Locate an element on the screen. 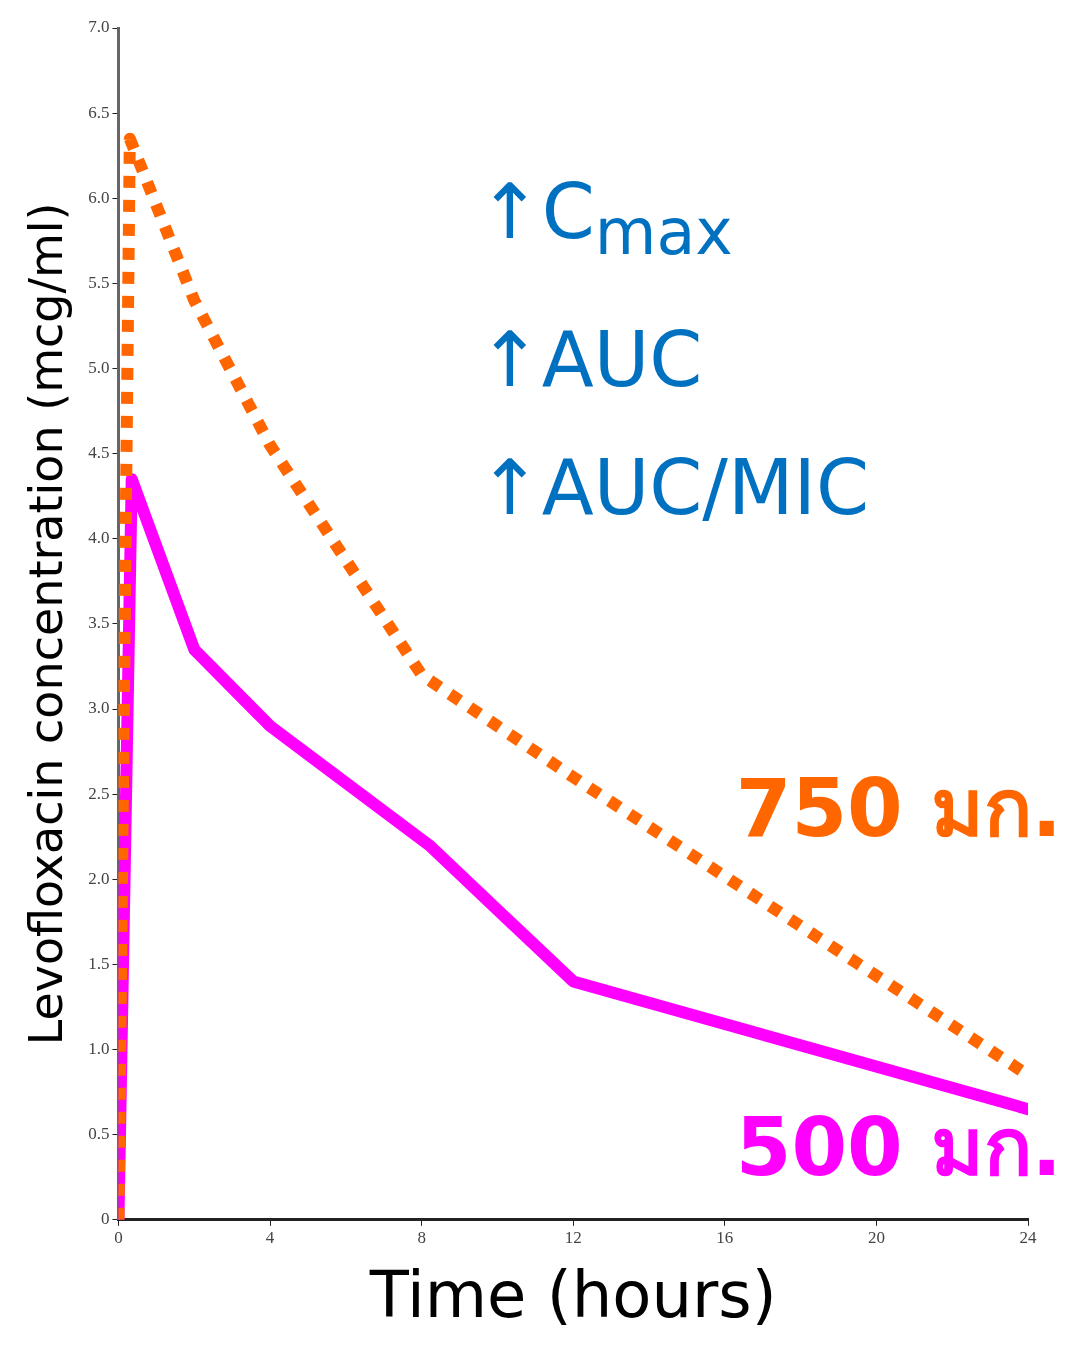 This screenshot has height=1363, width=1078. y-tick-label: 6.0 is located at coordinates (99, 197).